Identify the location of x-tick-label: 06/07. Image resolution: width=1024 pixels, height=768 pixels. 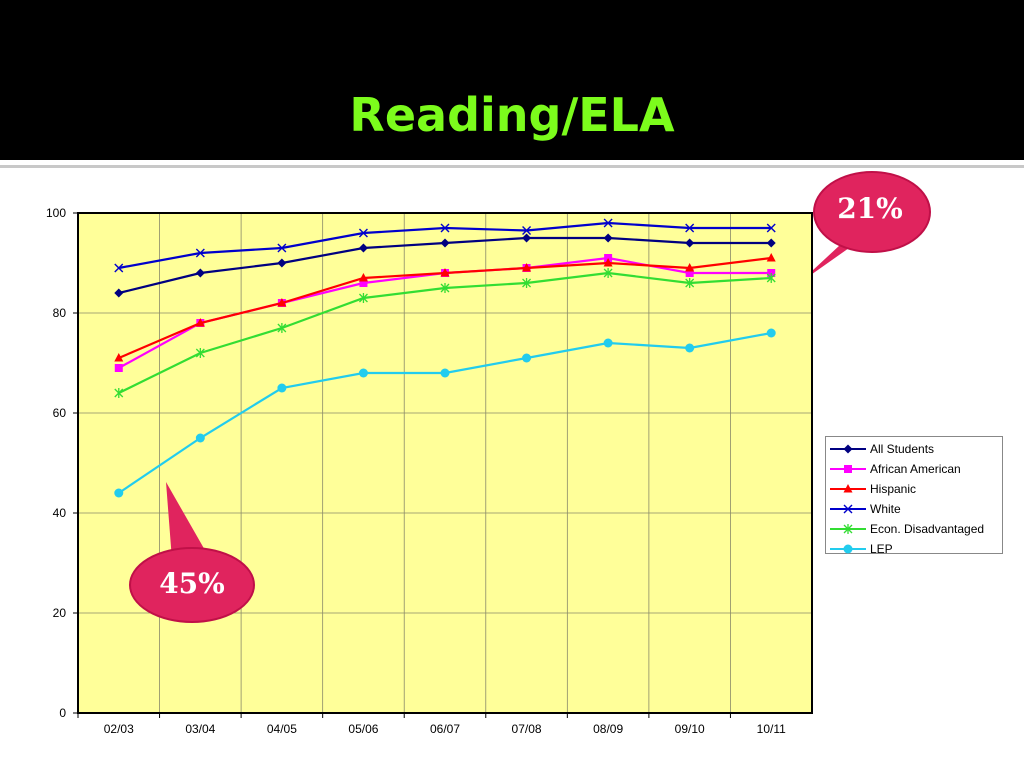
(445, 729).